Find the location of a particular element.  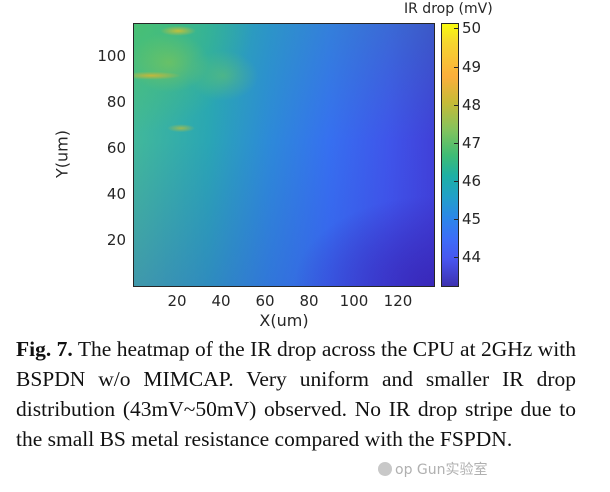

figure-label: Fig. 7. is located at coordinates (44, 349).